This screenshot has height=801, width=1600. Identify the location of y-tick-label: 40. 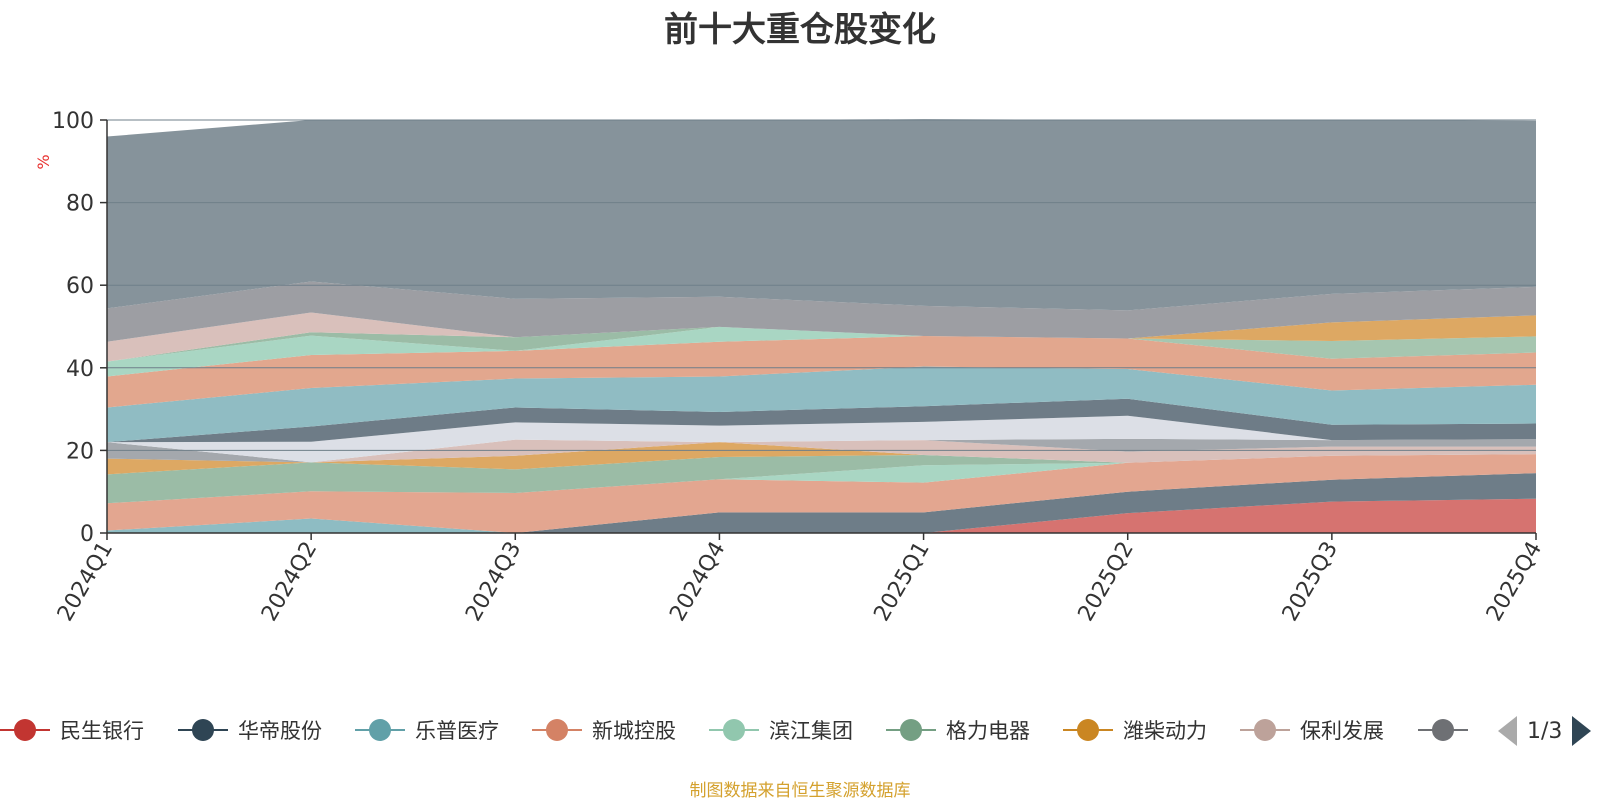
(80, 369).